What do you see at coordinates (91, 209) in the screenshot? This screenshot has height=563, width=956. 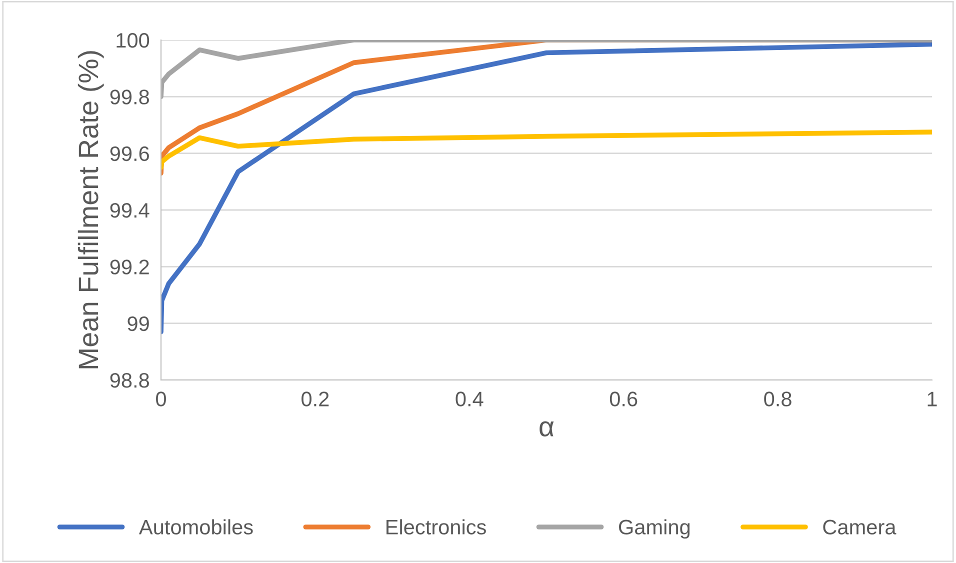 I see `y-axis-title: Mean Fulfillment Rate (%)` at bounding box center [91, 209].